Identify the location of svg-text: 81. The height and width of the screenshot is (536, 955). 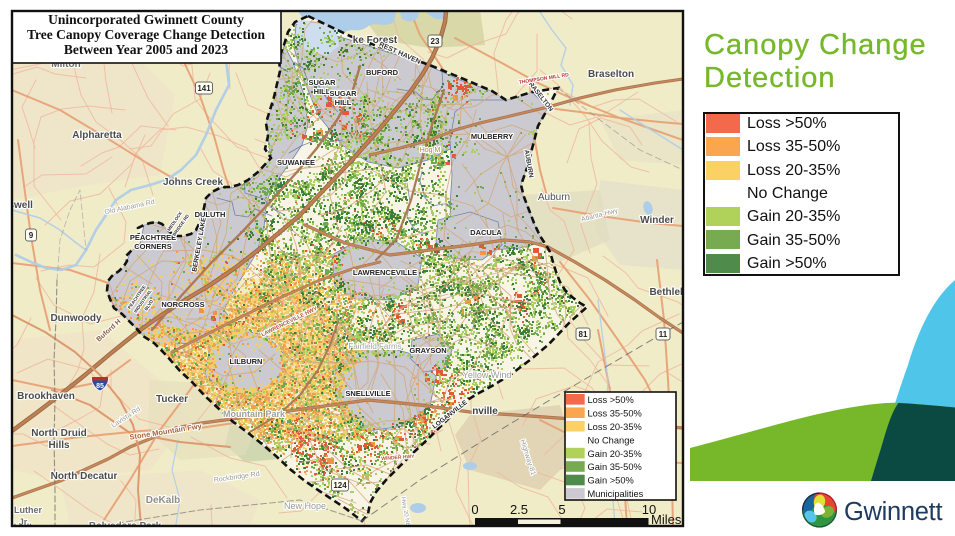
(583, 334).